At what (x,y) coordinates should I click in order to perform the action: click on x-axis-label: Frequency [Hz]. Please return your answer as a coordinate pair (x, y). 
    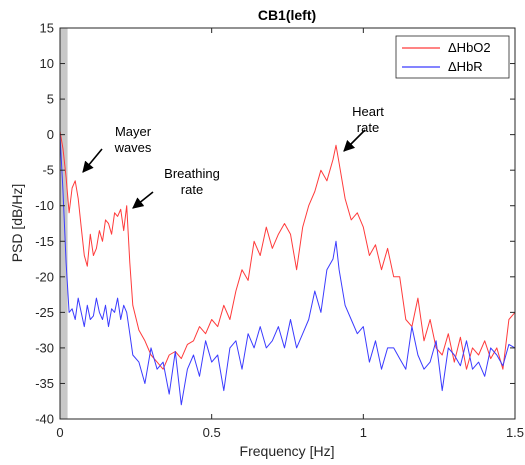
    Looking at the image, I should click on (287, 451).